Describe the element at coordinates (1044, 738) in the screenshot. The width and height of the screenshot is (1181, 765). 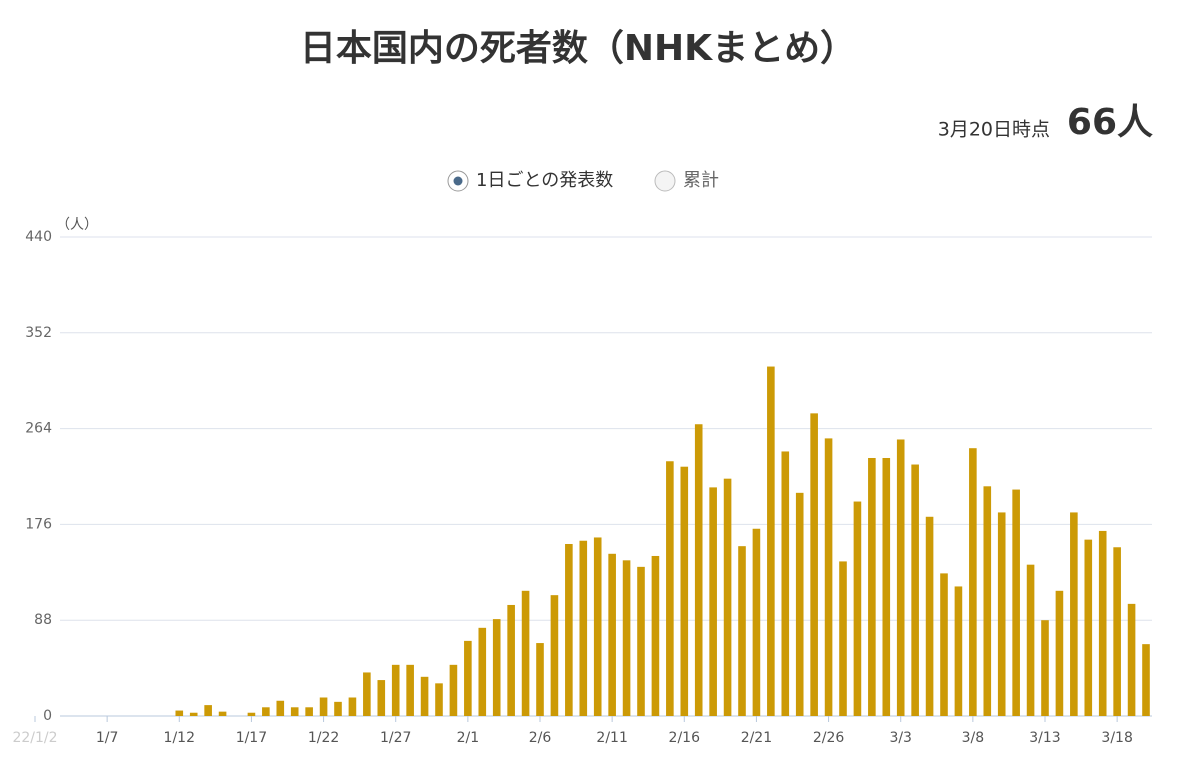
I see `x-tick-label: 3/13` at that location.